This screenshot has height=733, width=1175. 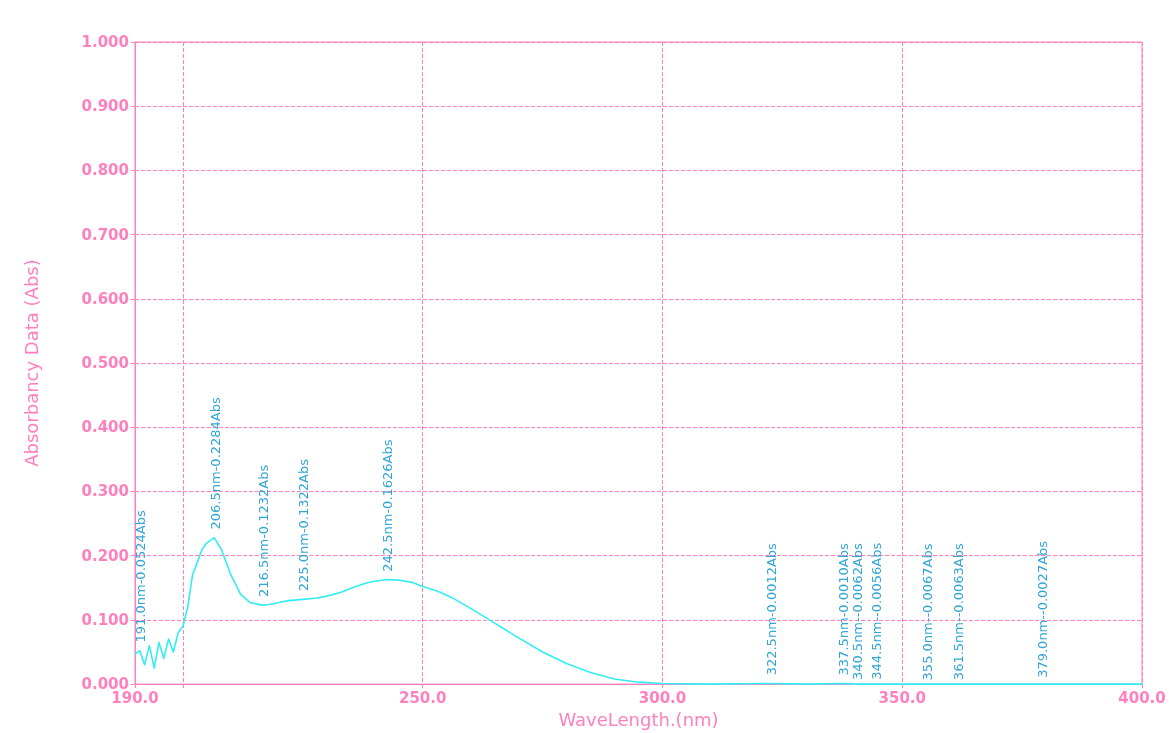 What do you see at coordinates (771, 609) in the screenshot?
I see `annotation: 322.5nm-0.0012Abs` at bounding box center [771, 609].